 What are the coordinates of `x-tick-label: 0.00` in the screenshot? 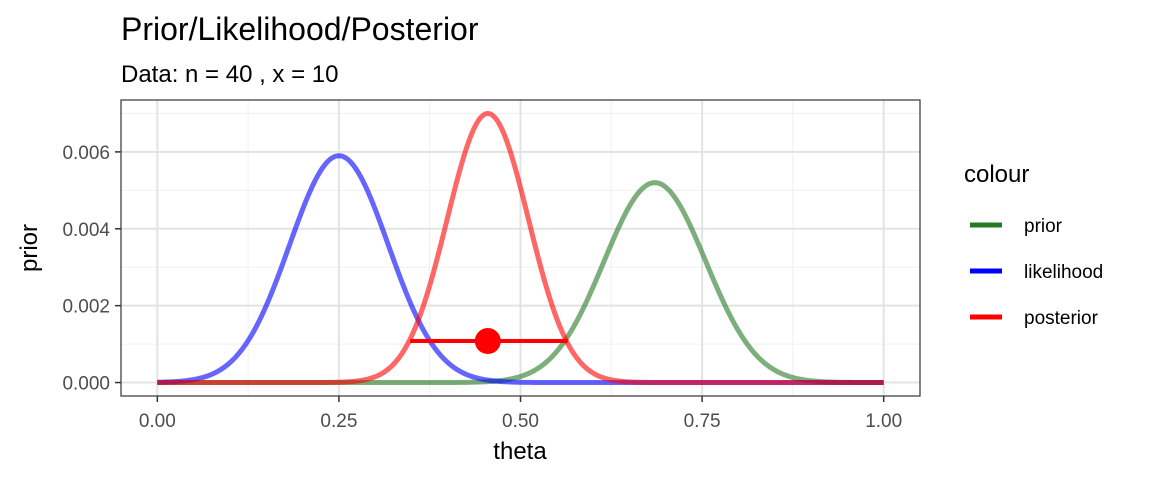 It's located at (157, 421).